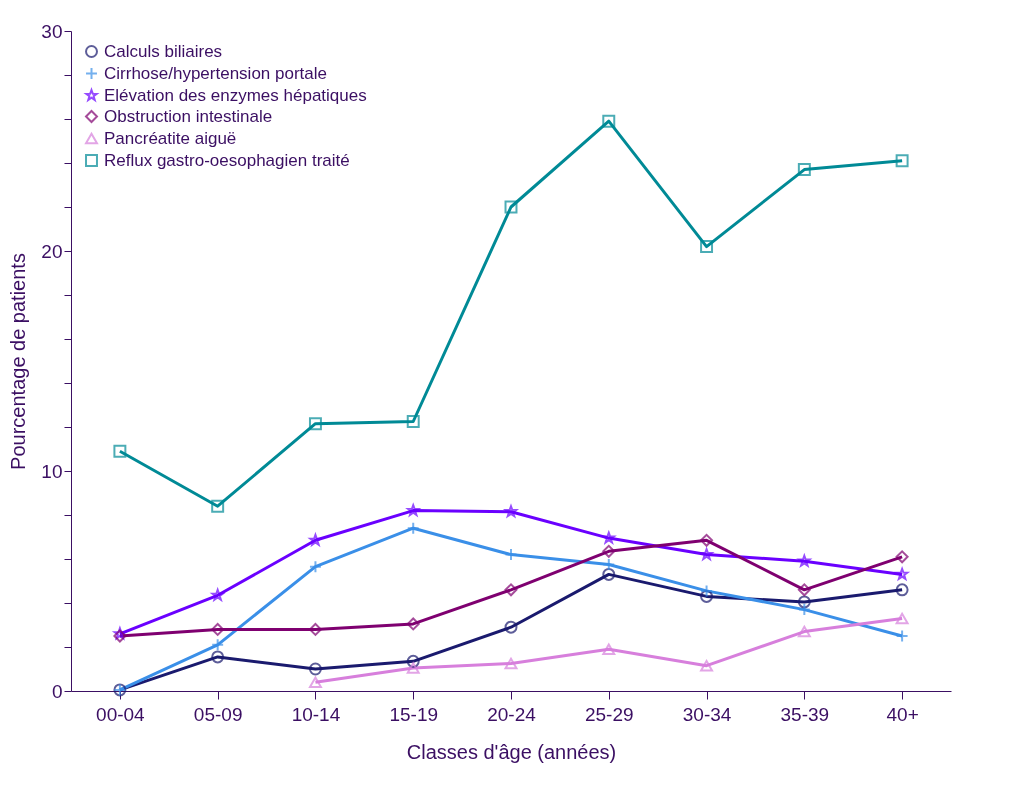  Describe the element at coordinates (18, 361) in the screenshot. I see `y-axis-title: Pourcentage de patients` at that location.